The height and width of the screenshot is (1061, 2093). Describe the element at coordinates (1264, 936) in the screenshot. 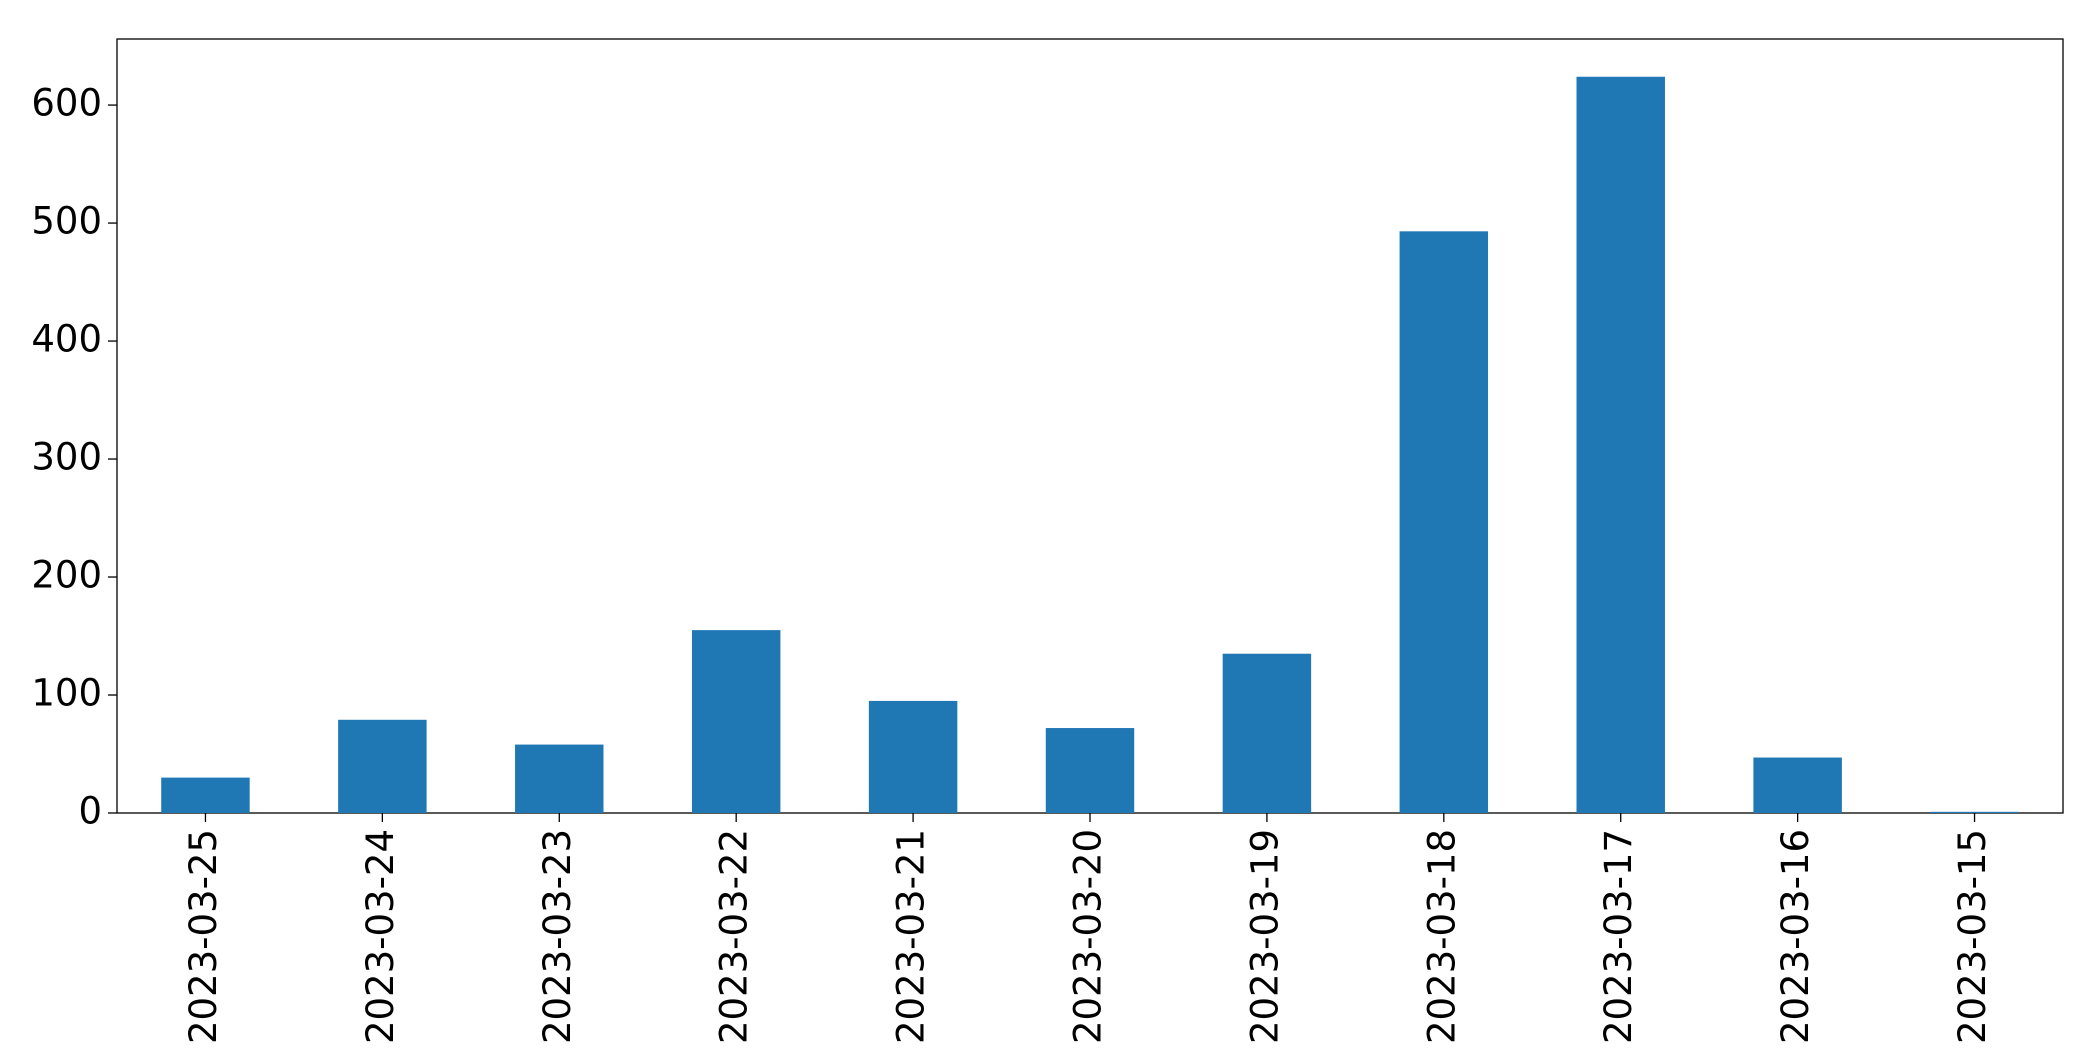

I see `x-tick-label: 2023-03-19` at that location.